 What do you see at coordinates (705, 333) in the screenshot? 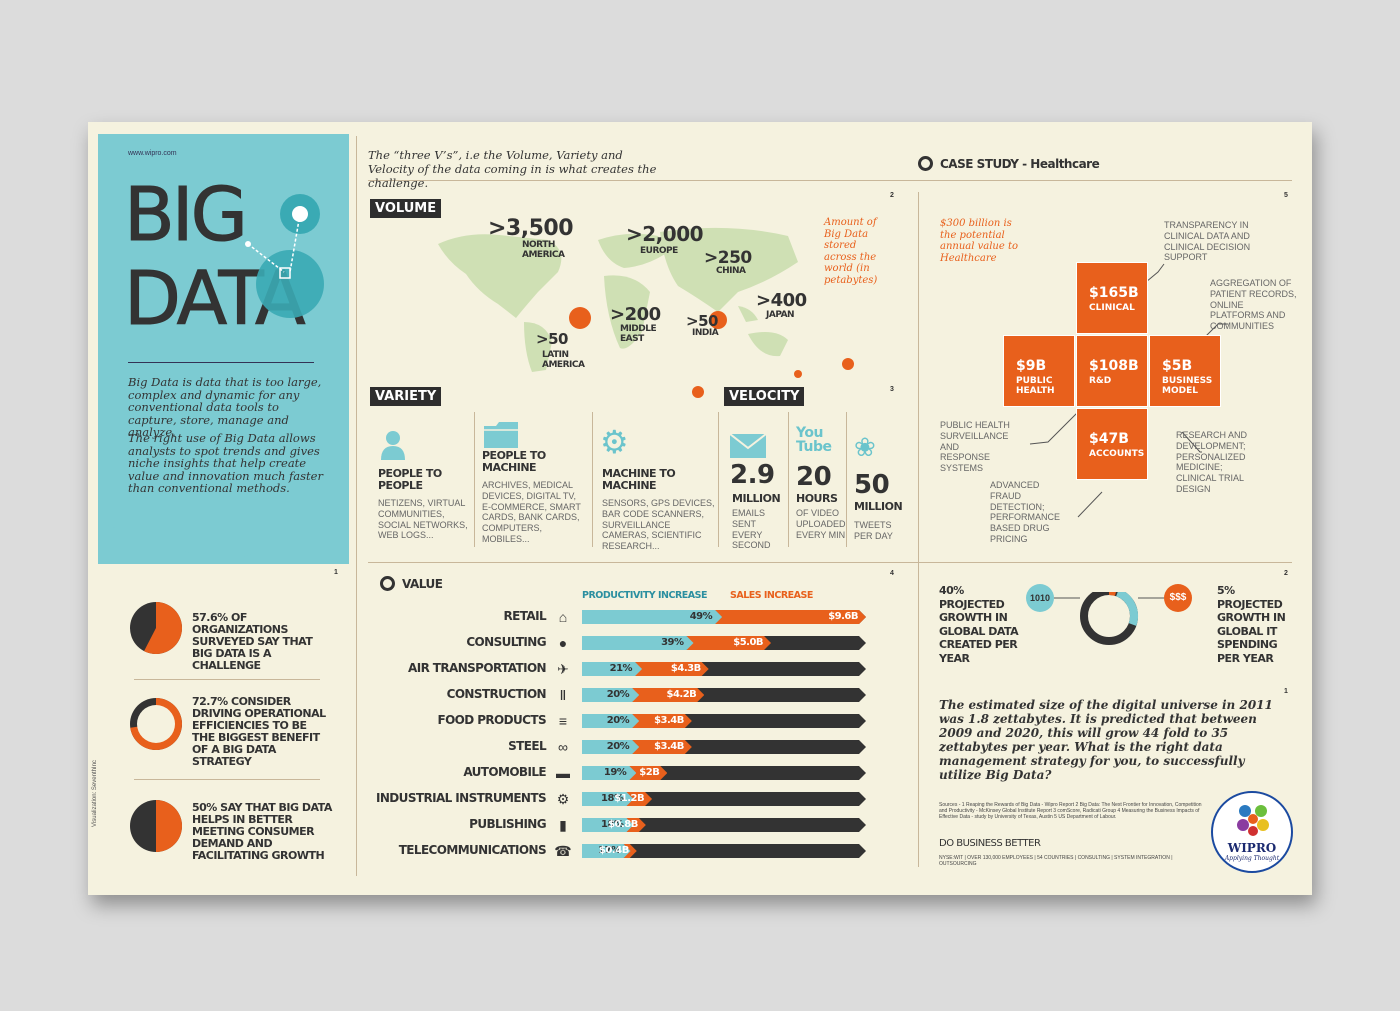
I see `india-label: INDIA` at bounding box center [705, 333].